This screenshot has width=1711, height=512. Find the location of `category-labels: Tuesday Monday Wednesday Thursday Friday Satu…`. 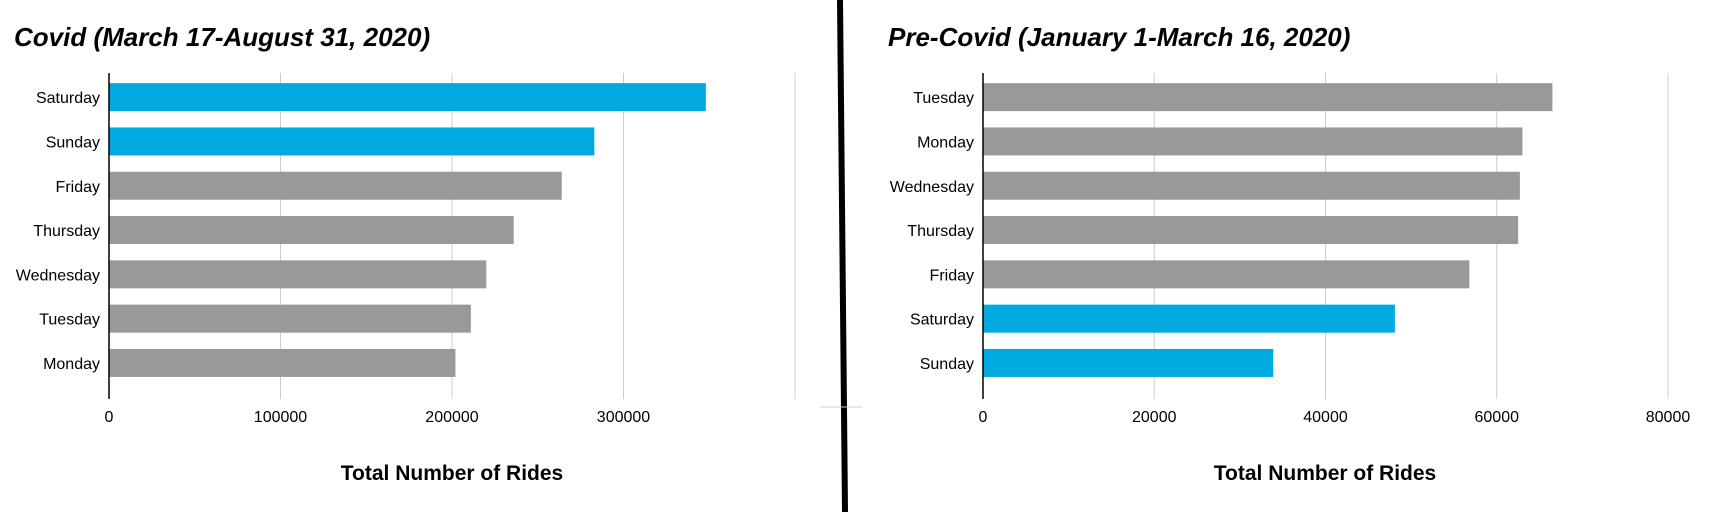

category-labels: Tuesday Monday Wednesday Thursday Friday Satu… is located at coordinates (932, 231).